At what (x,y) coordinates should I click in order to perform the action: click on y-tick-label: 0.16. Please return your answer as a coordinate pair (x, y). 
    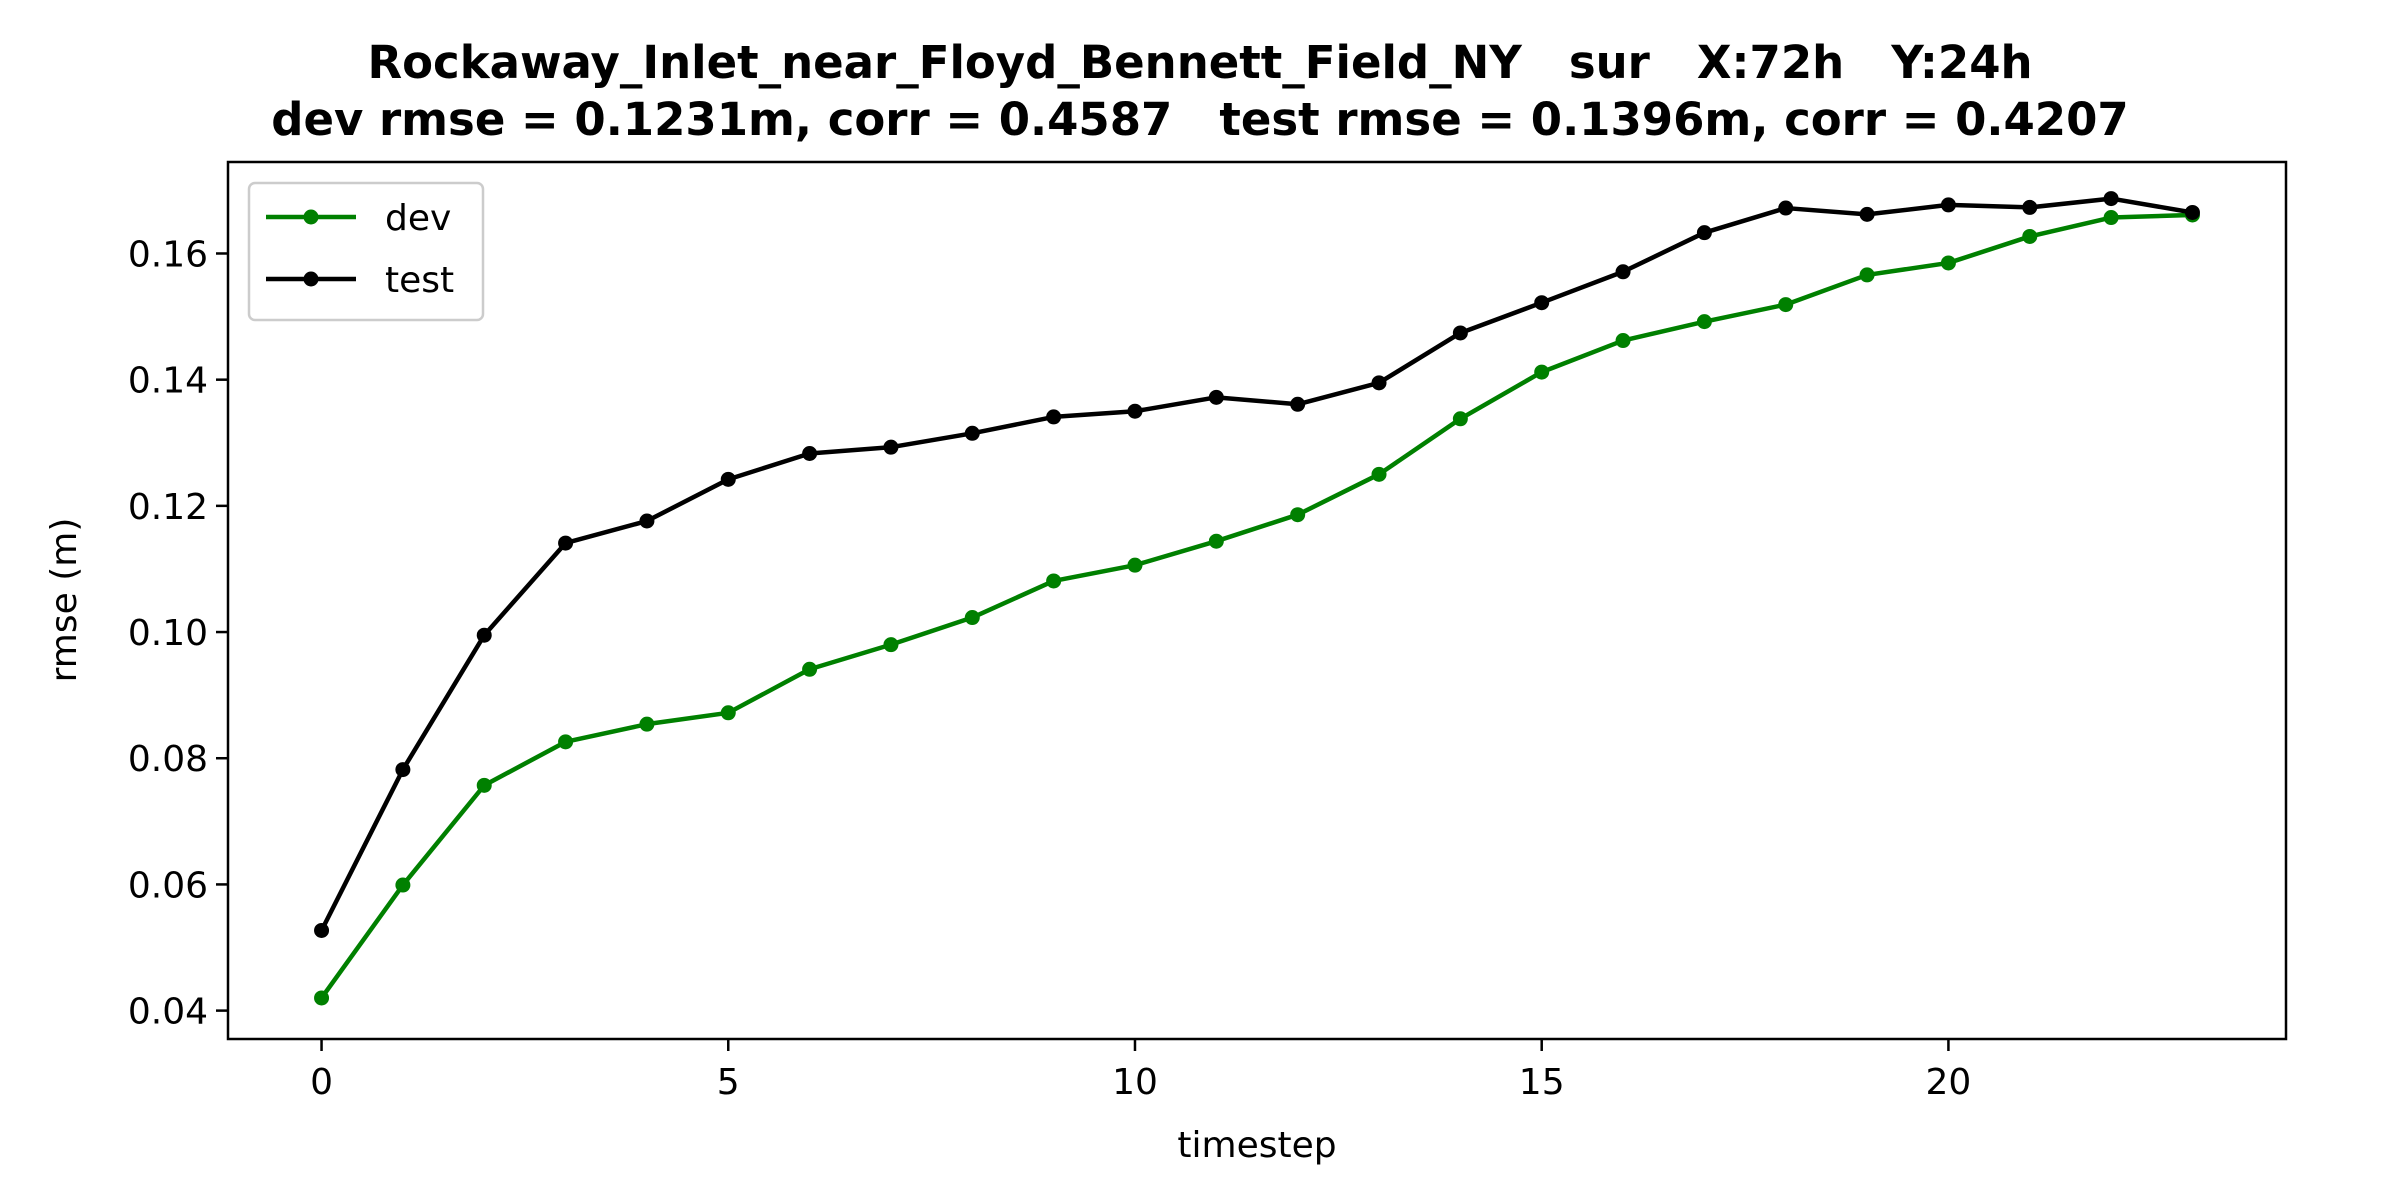
    Looking at the image, I should click on (168, 254).